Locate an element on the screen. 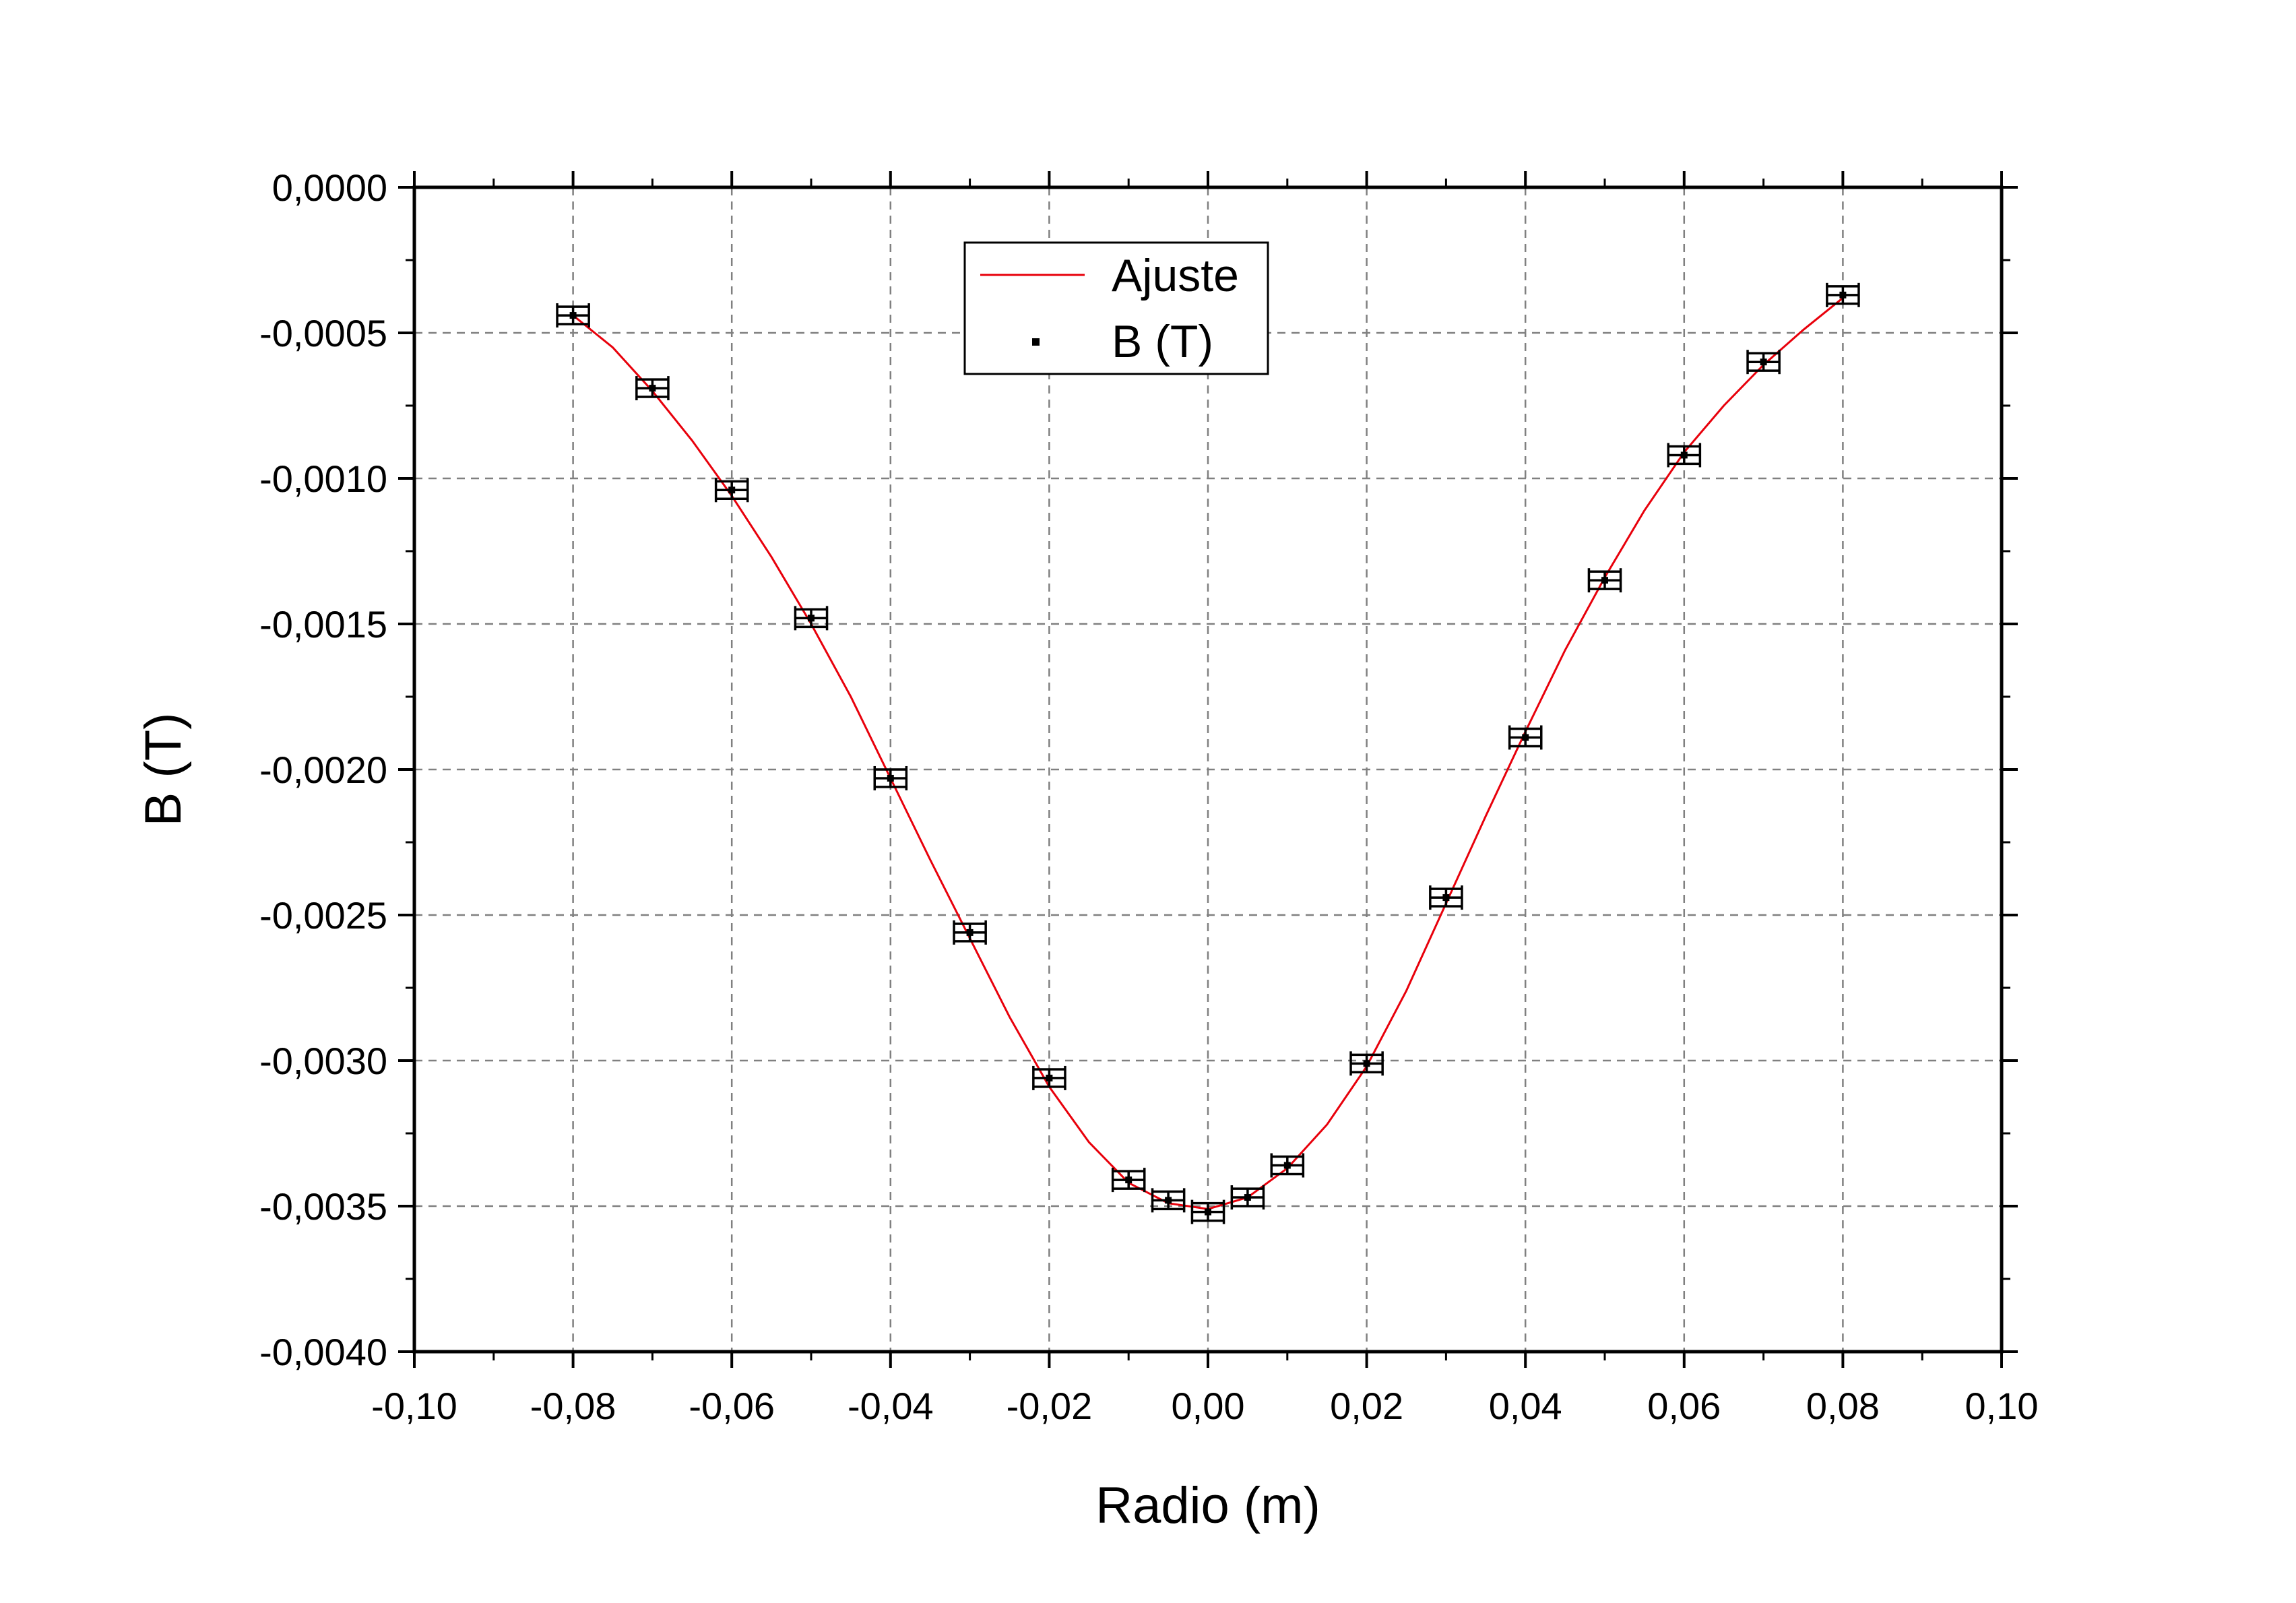  x-axis-title: Radio (m) is located at coordinates (1207, 1505).